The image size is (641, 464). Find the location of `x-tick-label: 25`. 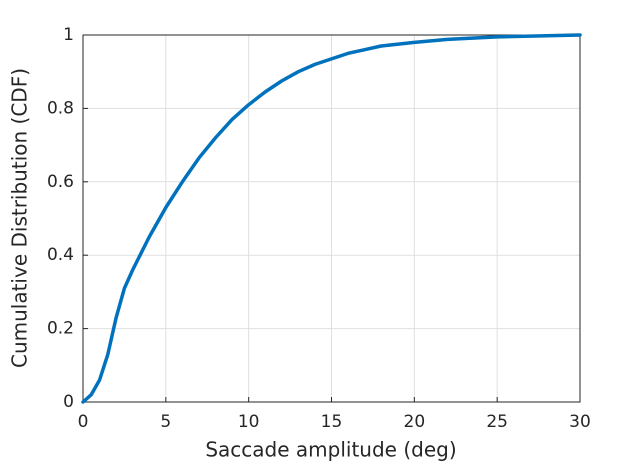

x-tick-label: 25 is located at coordinates (497, 422).